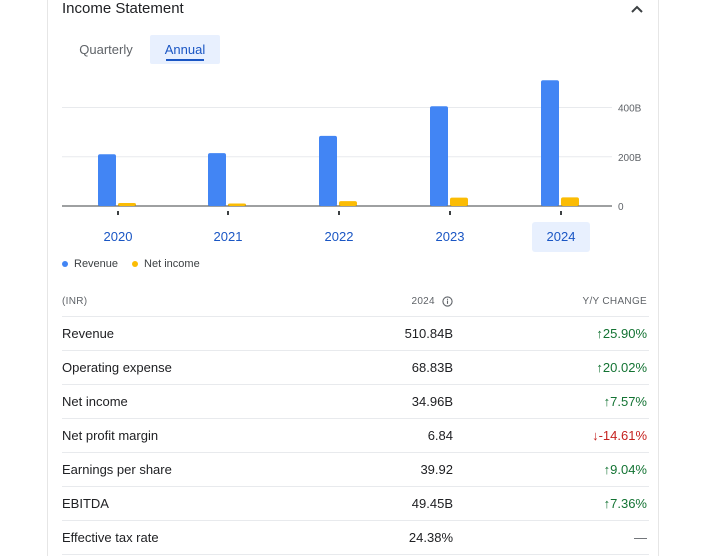 The width and height of the screenshot is (713, 556). Describe the element at coordinates (131, 264) in the screenshot. I see `chart-legend: Revenue Net income` at that location.